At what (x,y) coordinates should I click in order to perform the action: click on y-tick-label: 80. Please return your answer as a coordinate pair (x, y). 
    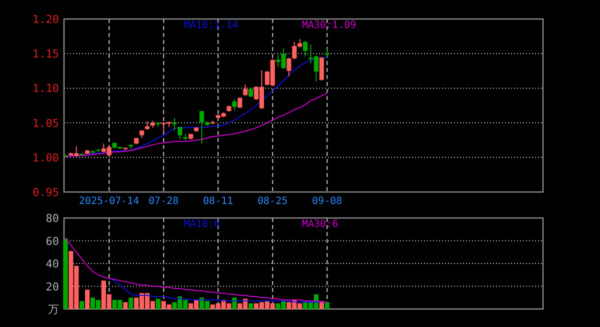
    Looking at the image, I should click on (52, 218).